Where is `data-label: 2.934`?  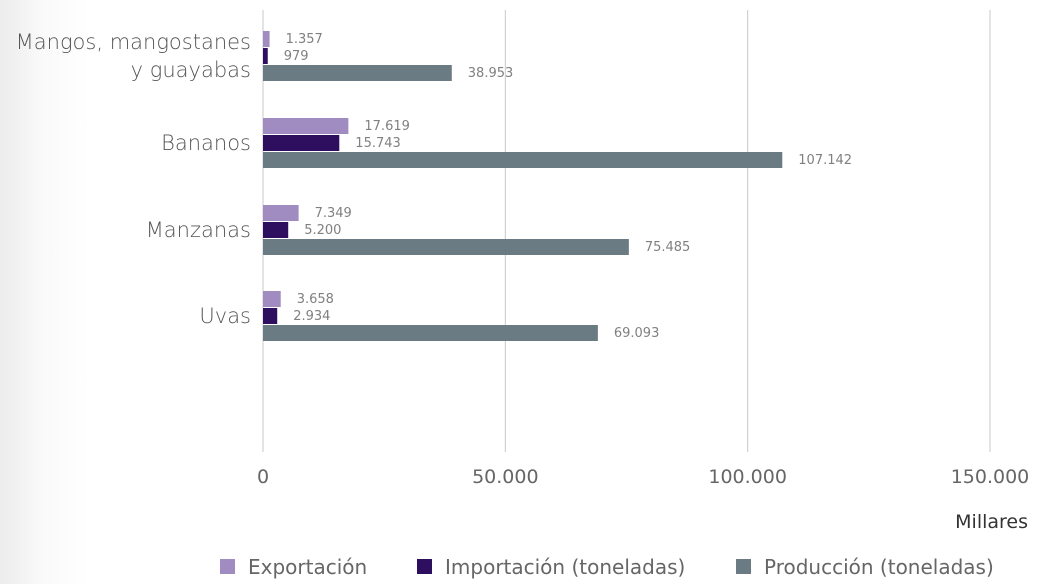 data-label: 2.934 is located at coordinates (311, 316).